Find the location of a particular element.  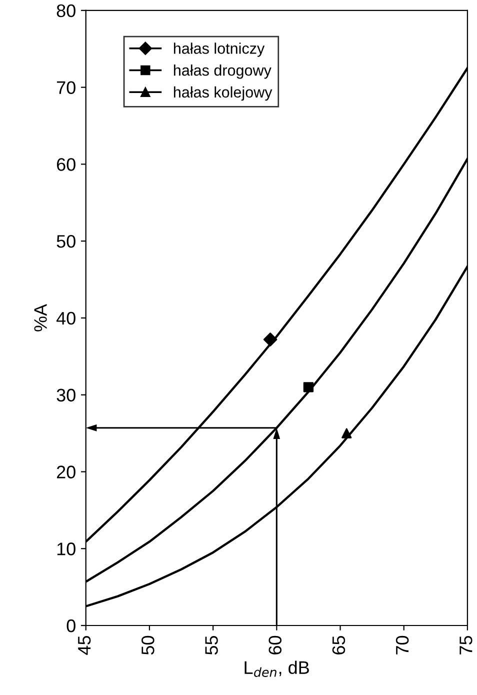

y-tick-label: 70 is located at coordinates (66, 87).